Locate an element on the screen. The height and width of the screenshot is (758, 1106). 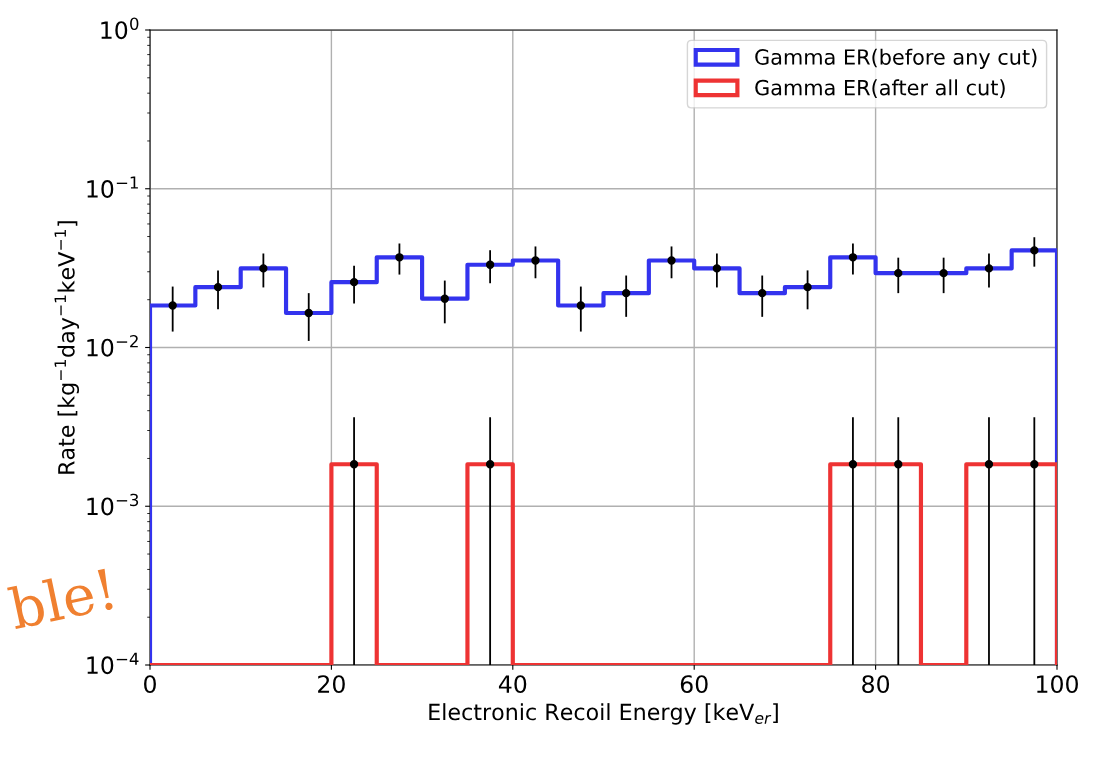
x-tick-label: 0 is located at coordinates (150, 684).